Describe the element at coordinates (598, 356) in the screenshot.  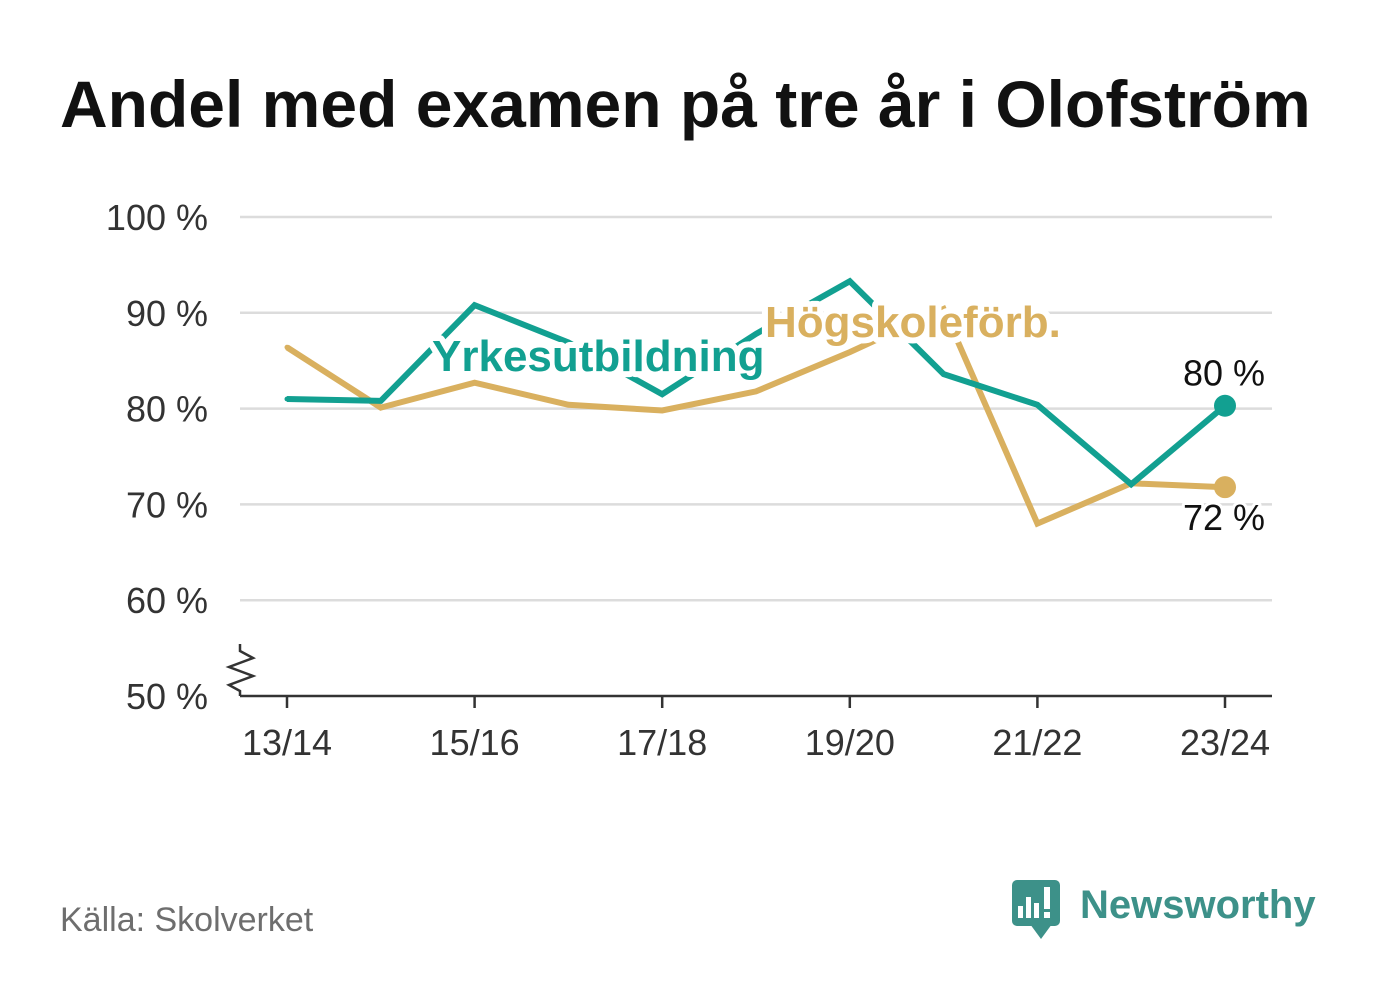
I see `series-label: Yrkesutbildning` at that location.